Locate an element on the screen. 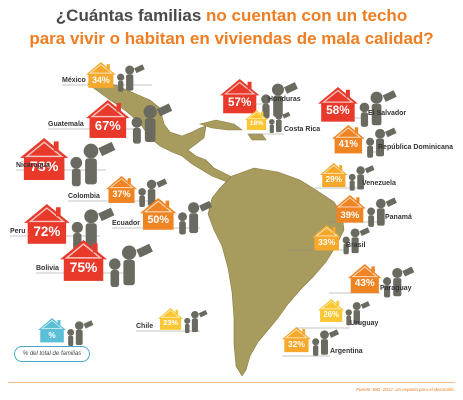  value-label: 18% is located at coordinates (256, 123).